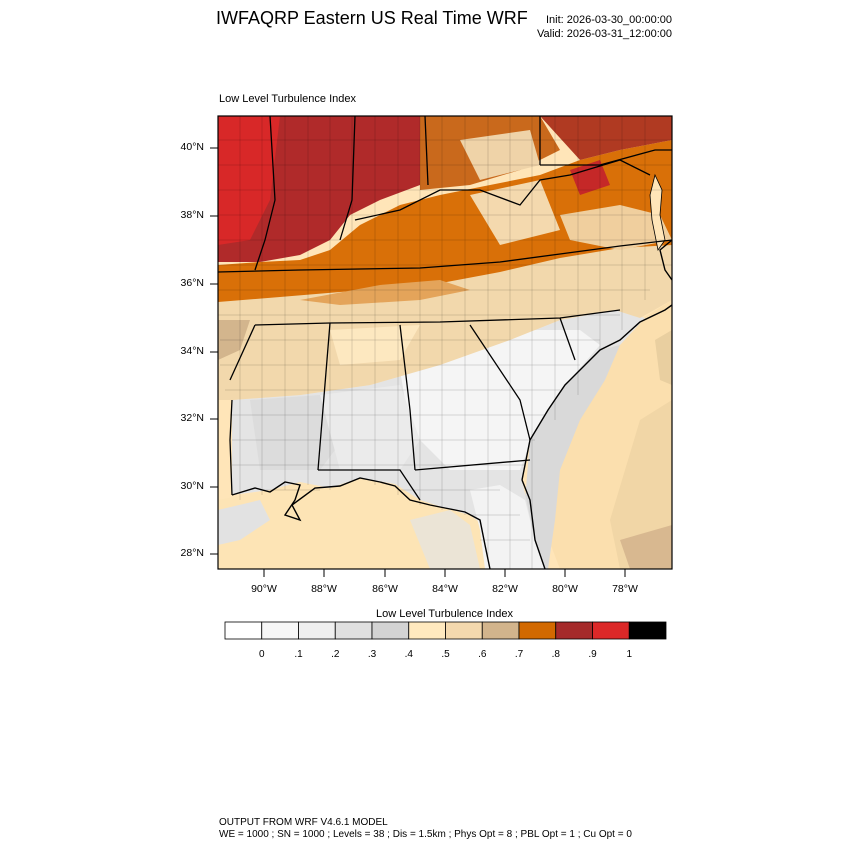 The height and width of the screenshot is (850, 850). I want to click on colorbar-tick-label: 0, so click(262, 654).